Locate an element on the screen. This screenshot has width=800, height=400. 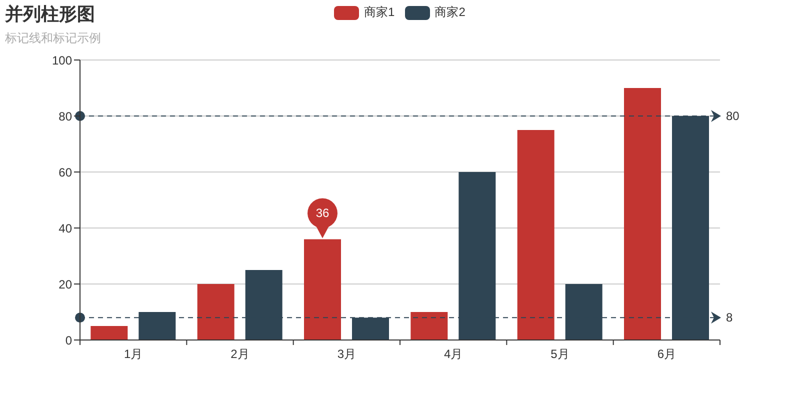
x-tick-label: 4月 is located at coordinates (453, 354).